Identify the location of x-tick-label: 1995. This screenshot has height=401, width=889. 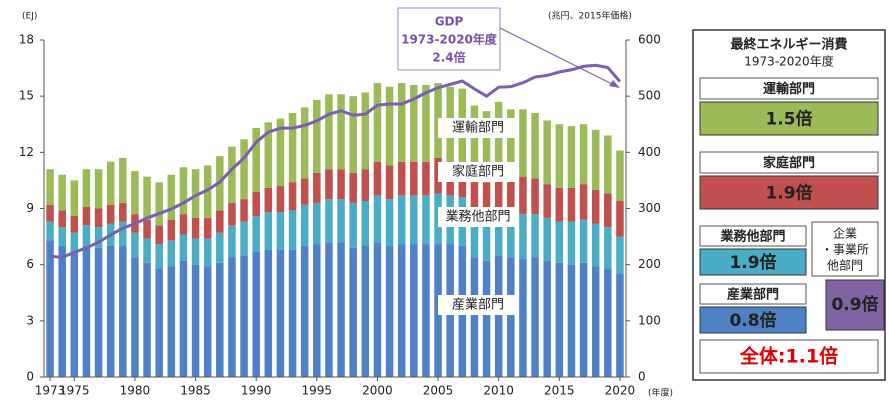
(317, 391).